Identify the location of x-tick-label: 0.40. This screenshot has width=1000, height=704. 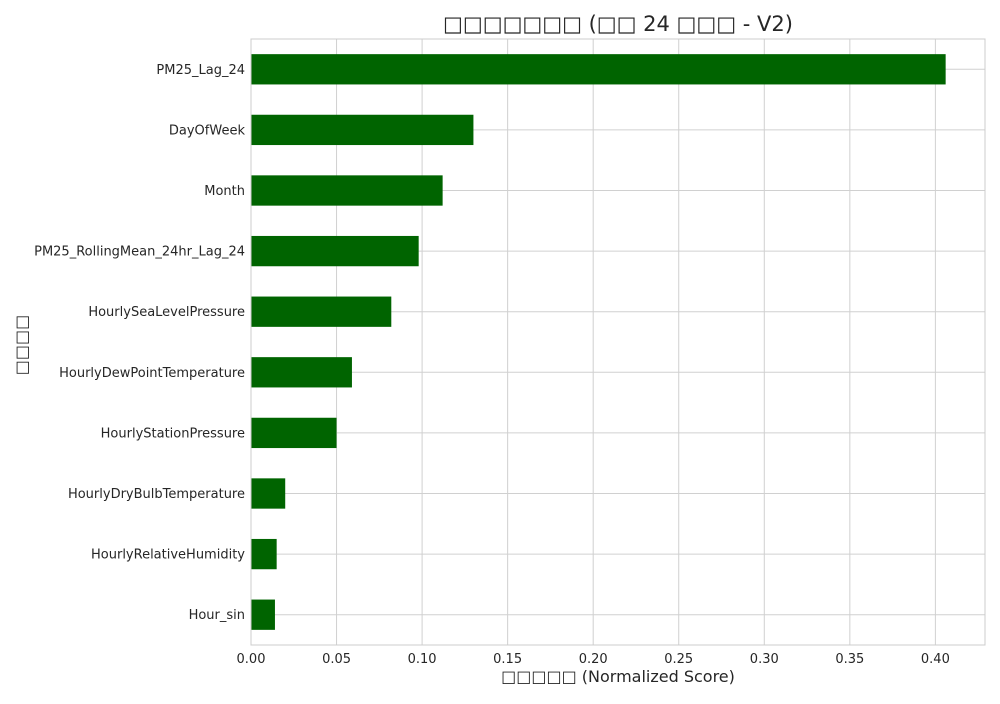
(935, 659).